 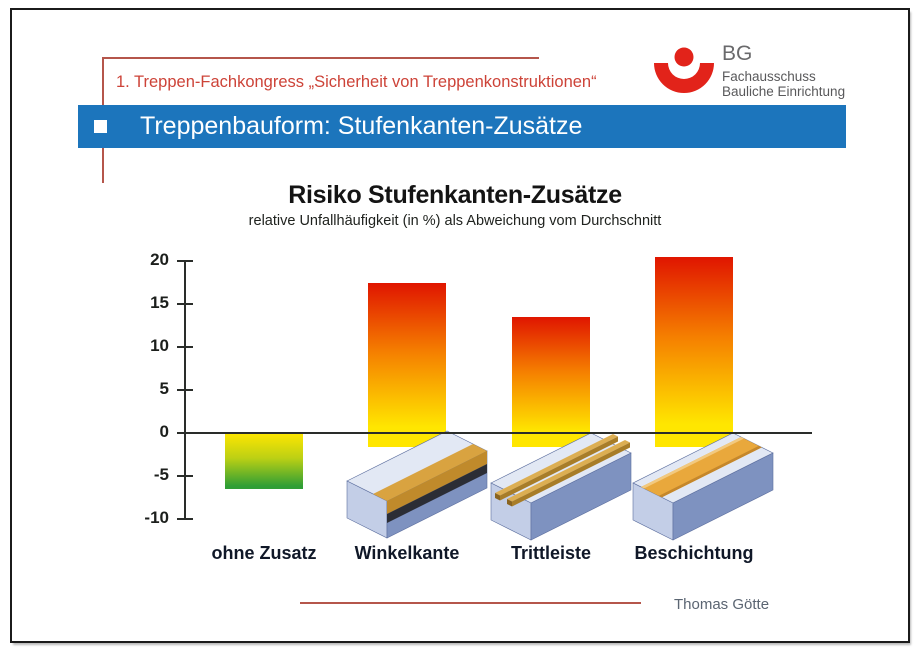 I want to click on logo-subtitle-1: Fachausschuss, so click(x=769, y=76).